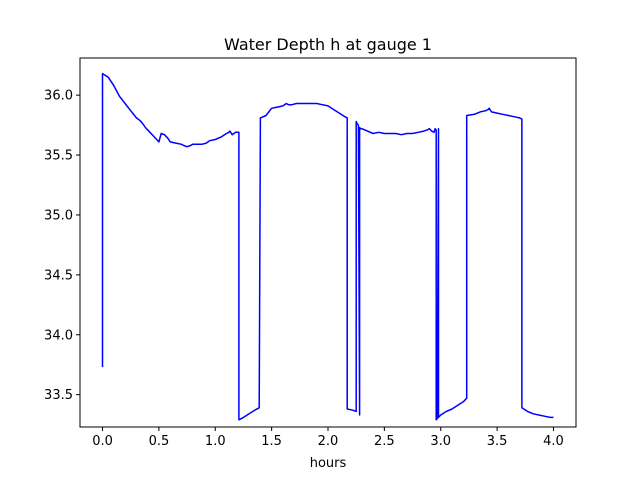 Image resolution: width=640 pixels, height=480 pixels. What do you see at coordinates (58, 275) in the screenshot?
I see `y-tick-label: 34.5` at bounding box center [58, 275].